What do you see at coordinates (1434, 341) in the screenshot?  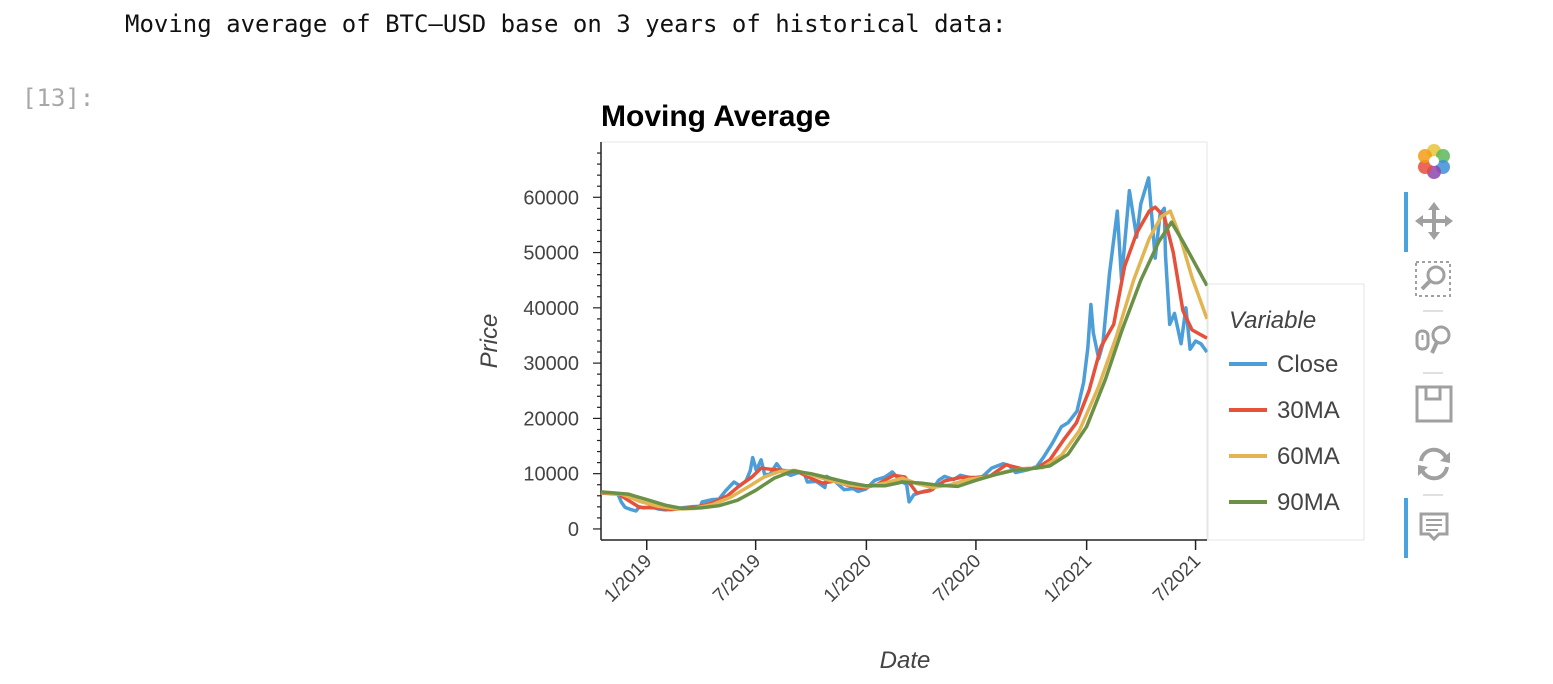 I see `wheel-zoom-icon` at bounding box center [1434, 341].